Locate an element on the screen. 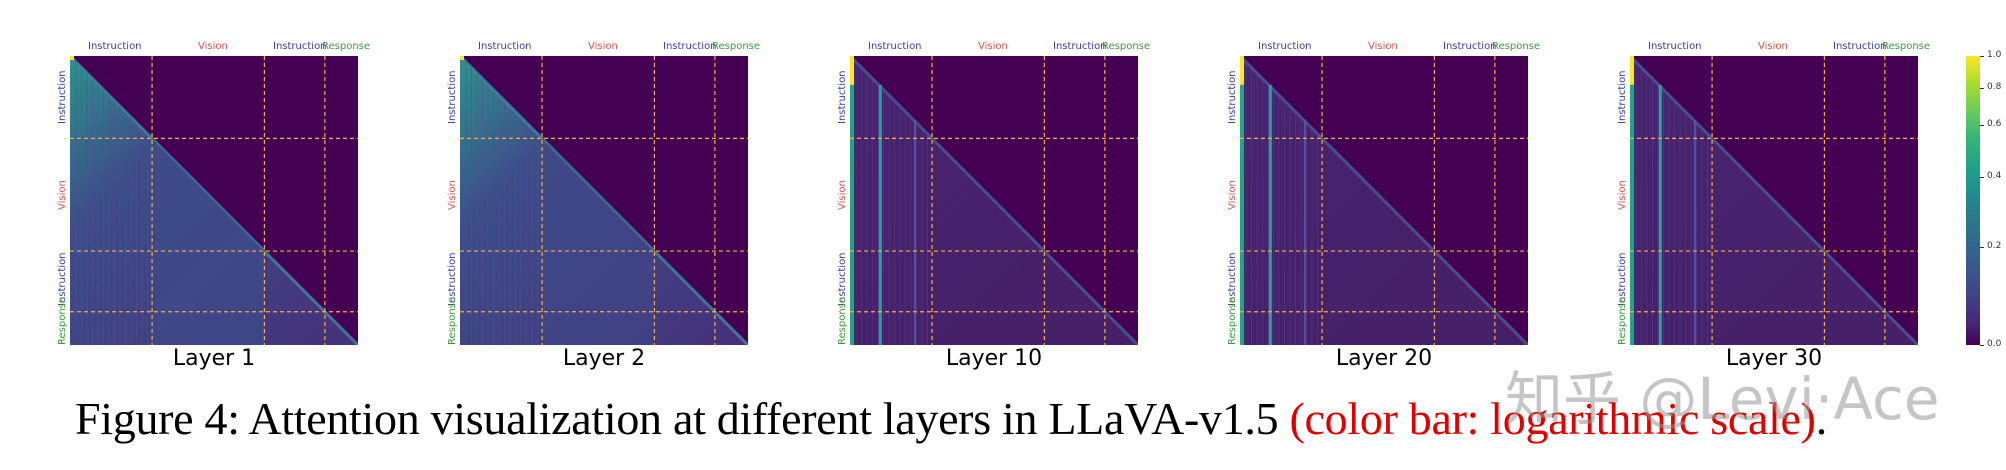 This screenshot has height=470, width=2006. panel-title: Layer 10 is located at coordinates (994, 358).